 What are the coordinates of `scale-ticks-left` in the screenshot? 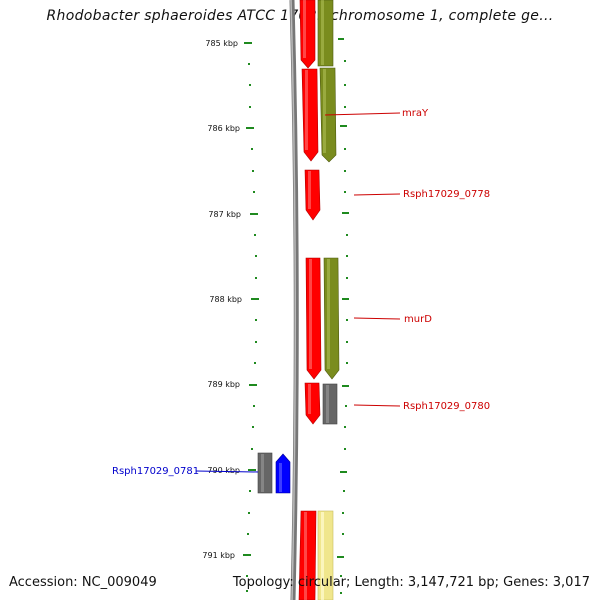 It's located at (251, 317).